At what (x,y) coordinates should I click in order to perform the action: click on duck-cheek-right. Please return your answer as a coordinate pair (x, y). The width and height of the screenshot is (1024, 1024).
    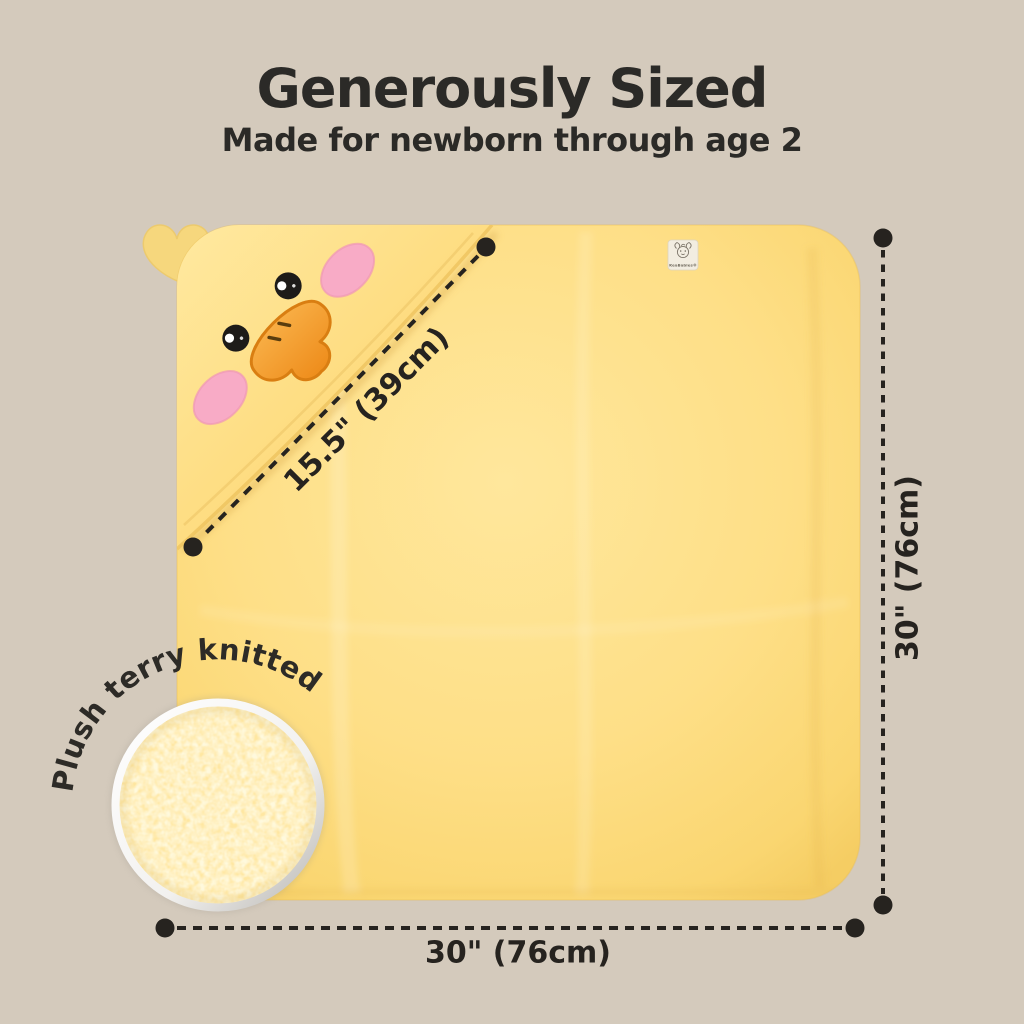
    Looking at the image, I should click on (348, 270).